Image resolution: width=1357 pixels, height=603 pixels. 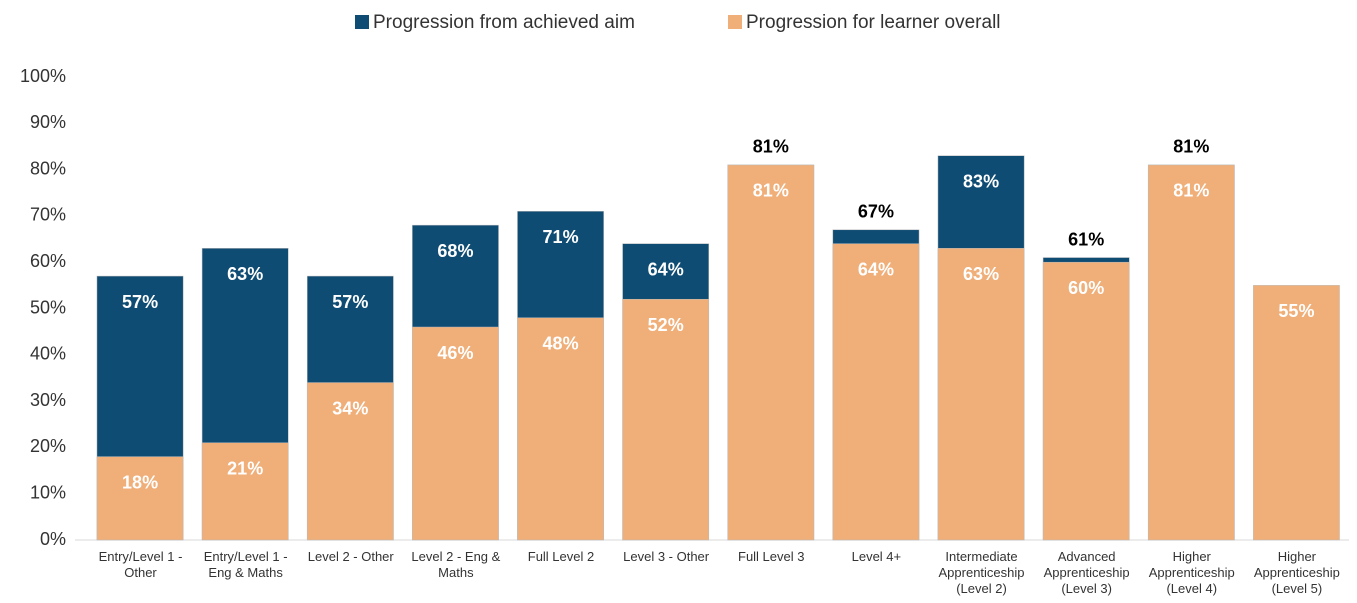 What do you see at coordinates (1086, 239) in the screenshot?
I see `data-label: 61%` at bounding box center [1086, 239].